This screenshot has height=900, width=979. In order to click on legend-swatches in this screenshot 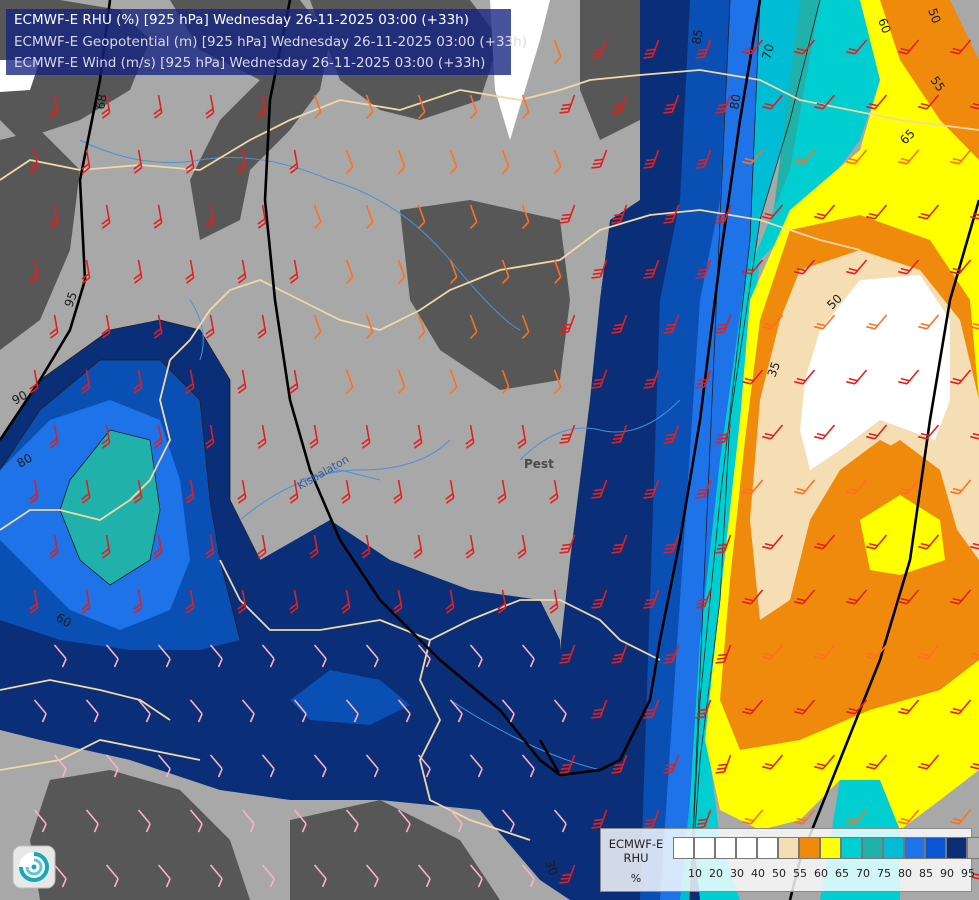, I will do `click(826, 848)`.